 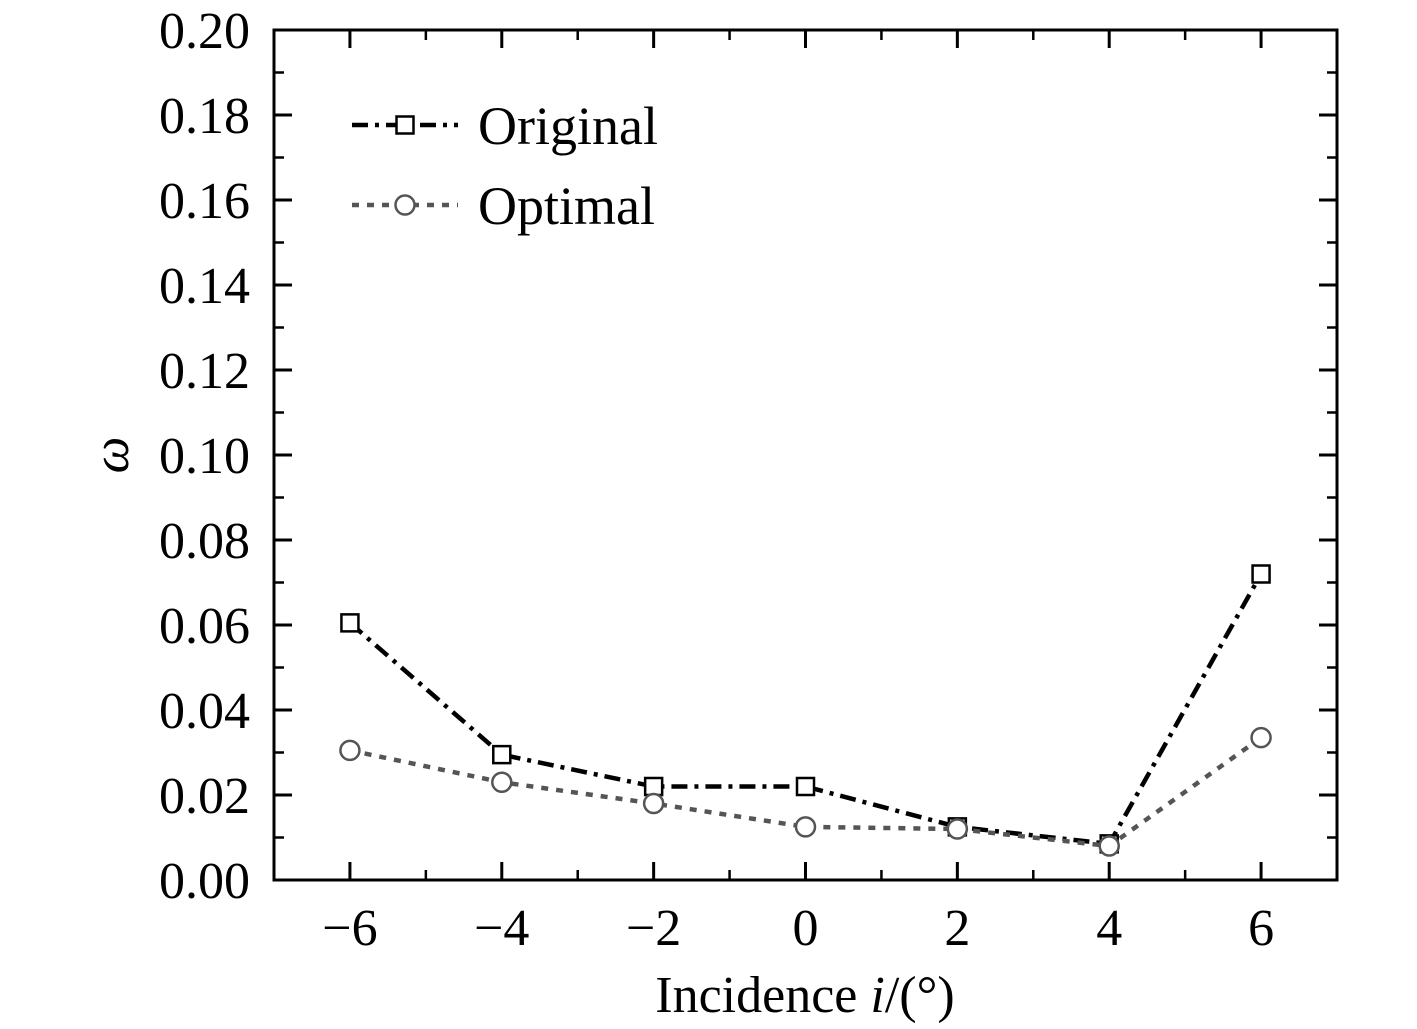 I want to click on y-tick-label: 0.18, so click(x=204, y=116).